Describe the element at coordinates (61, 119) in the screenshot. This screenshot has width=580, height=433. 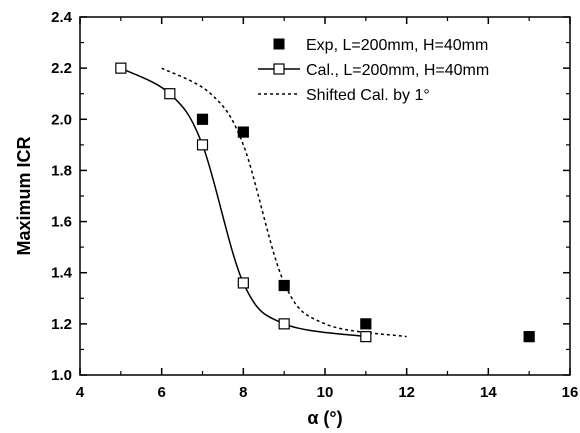
I see `y-tick-label: 2.0` at that location.